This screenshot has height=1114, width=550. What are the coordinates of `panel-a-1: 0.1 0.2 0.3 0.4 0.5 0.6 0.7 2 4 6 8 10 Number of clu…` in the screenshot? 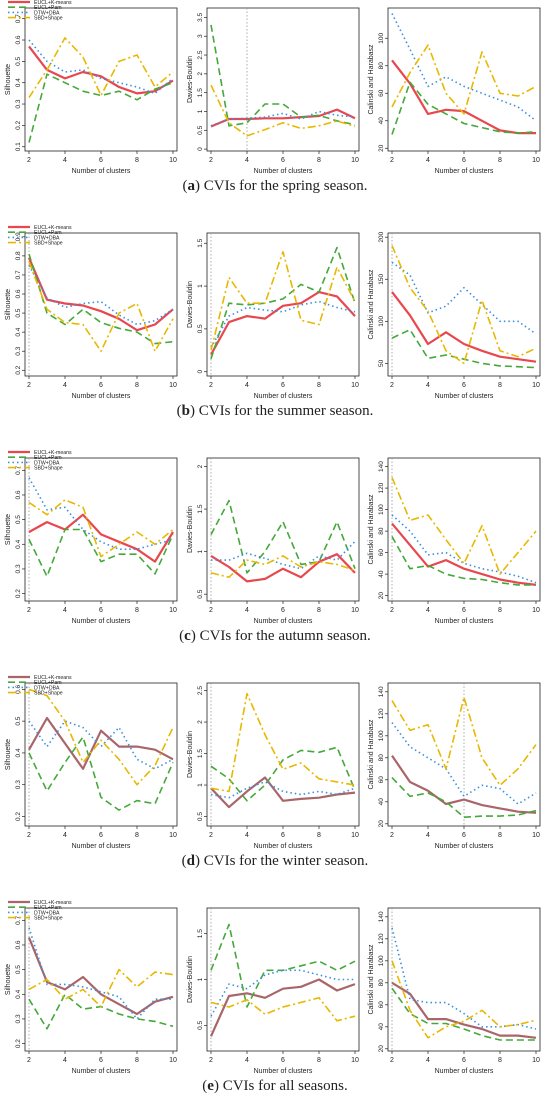 It's located at (91, 91).